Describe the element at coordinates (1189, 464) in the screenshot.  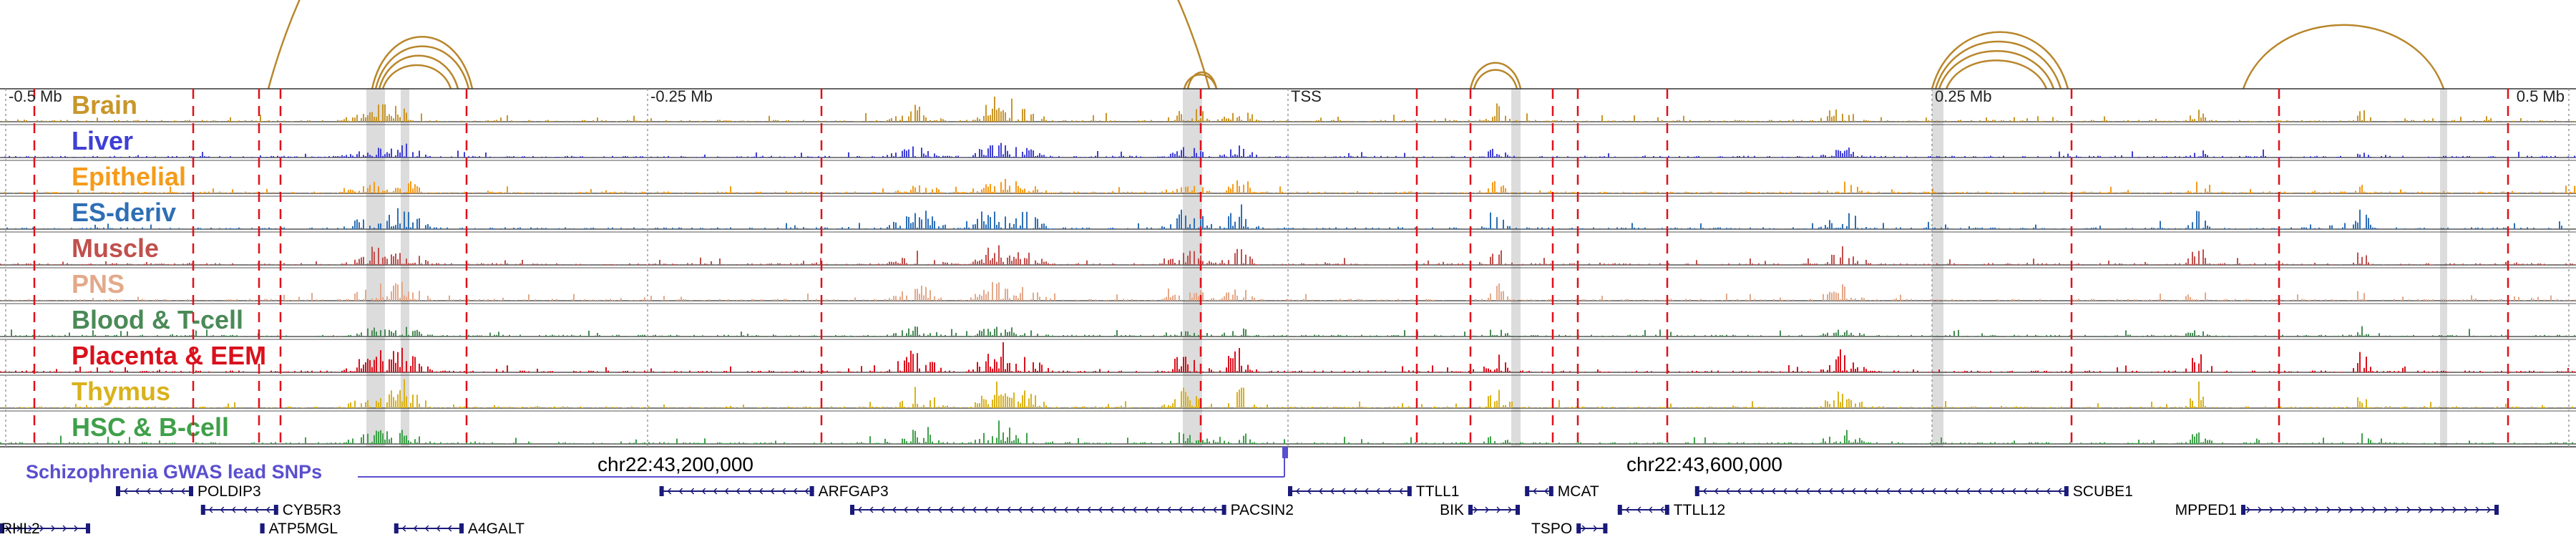
I see `coordinate-labels: chr22:43,200,000 chr22:43,600,000` at that location.